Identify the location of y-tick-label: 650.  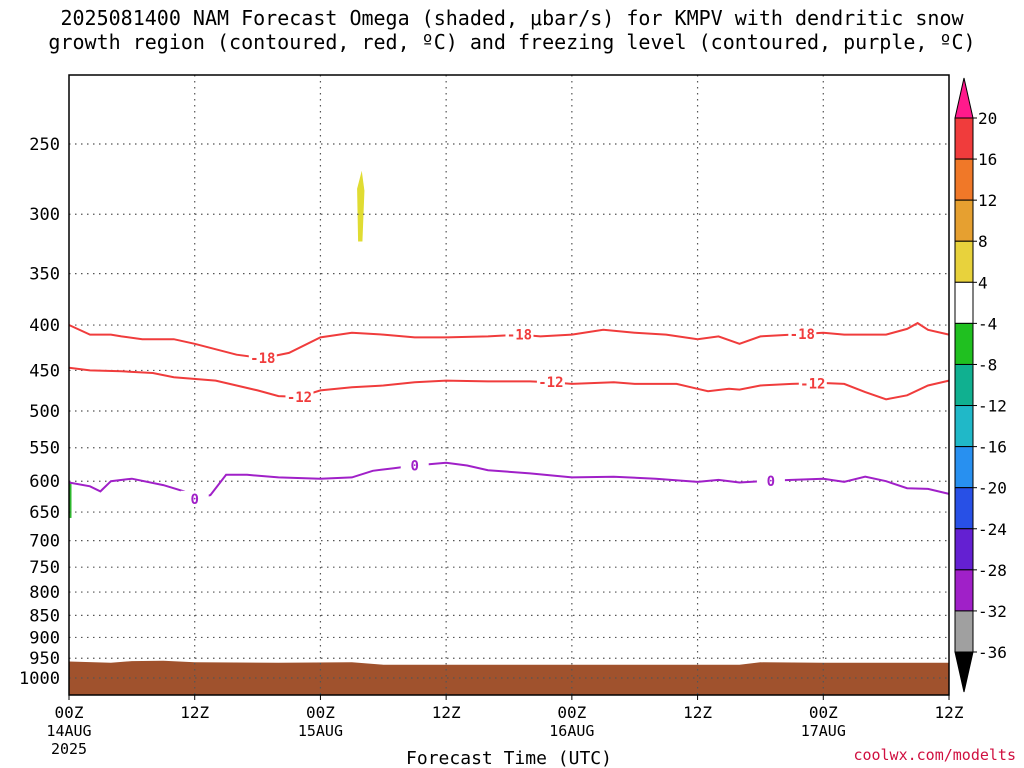
(44, 513).